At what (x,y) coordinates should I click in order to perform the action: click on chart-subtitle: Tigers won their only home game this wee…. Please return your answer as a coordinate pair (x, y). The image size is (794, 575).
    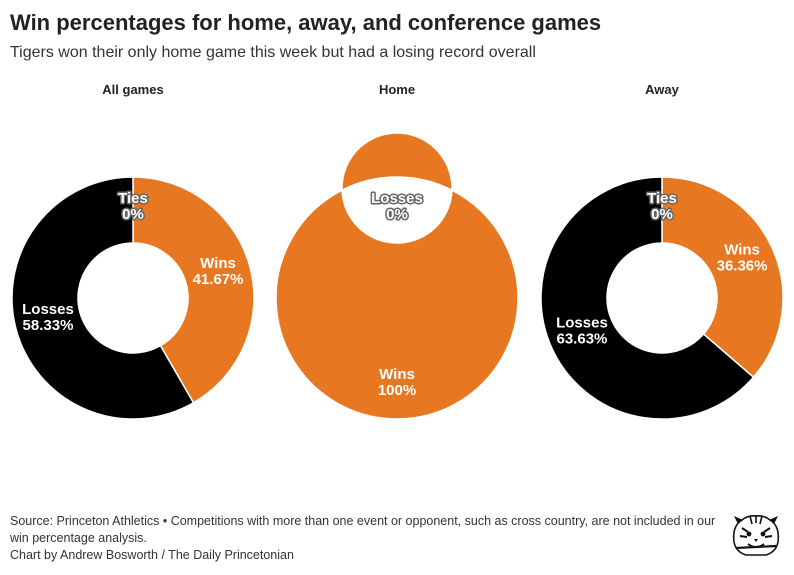
    Looking at the image, I should click on (273, 52).